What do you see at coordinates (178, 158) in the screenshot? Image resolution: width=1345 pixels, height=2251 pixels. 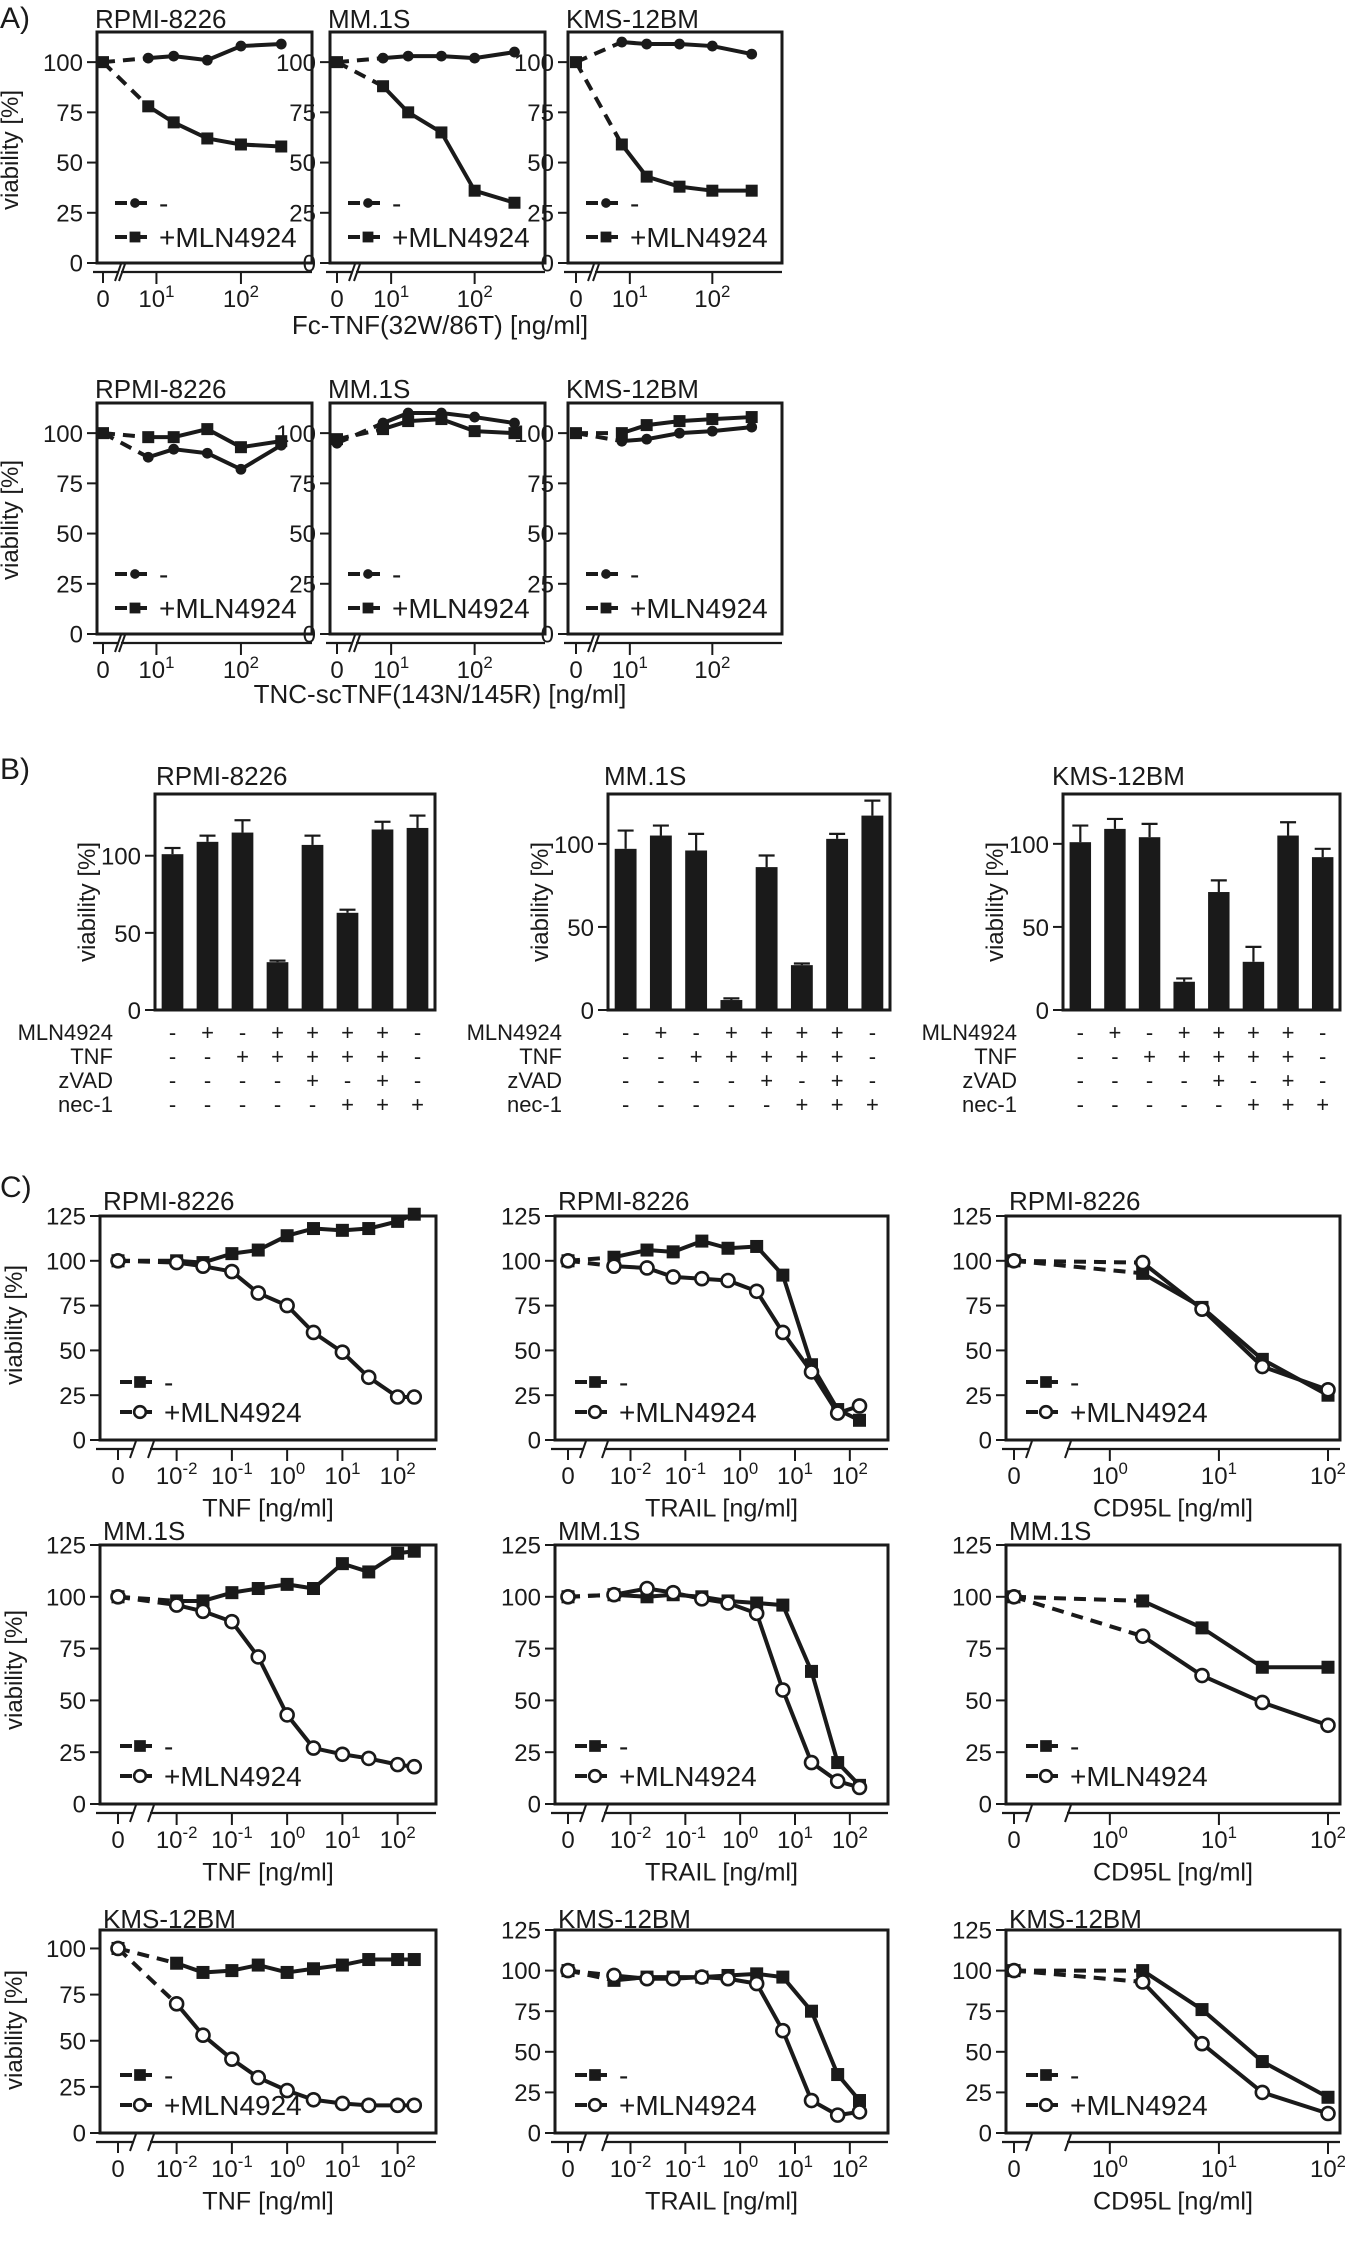 I see `chart-a-rpmi-fc: RPMI-8226 0 25 50 75 100 0 101 102 -+MLN4924` at bounding box center [178, 158].